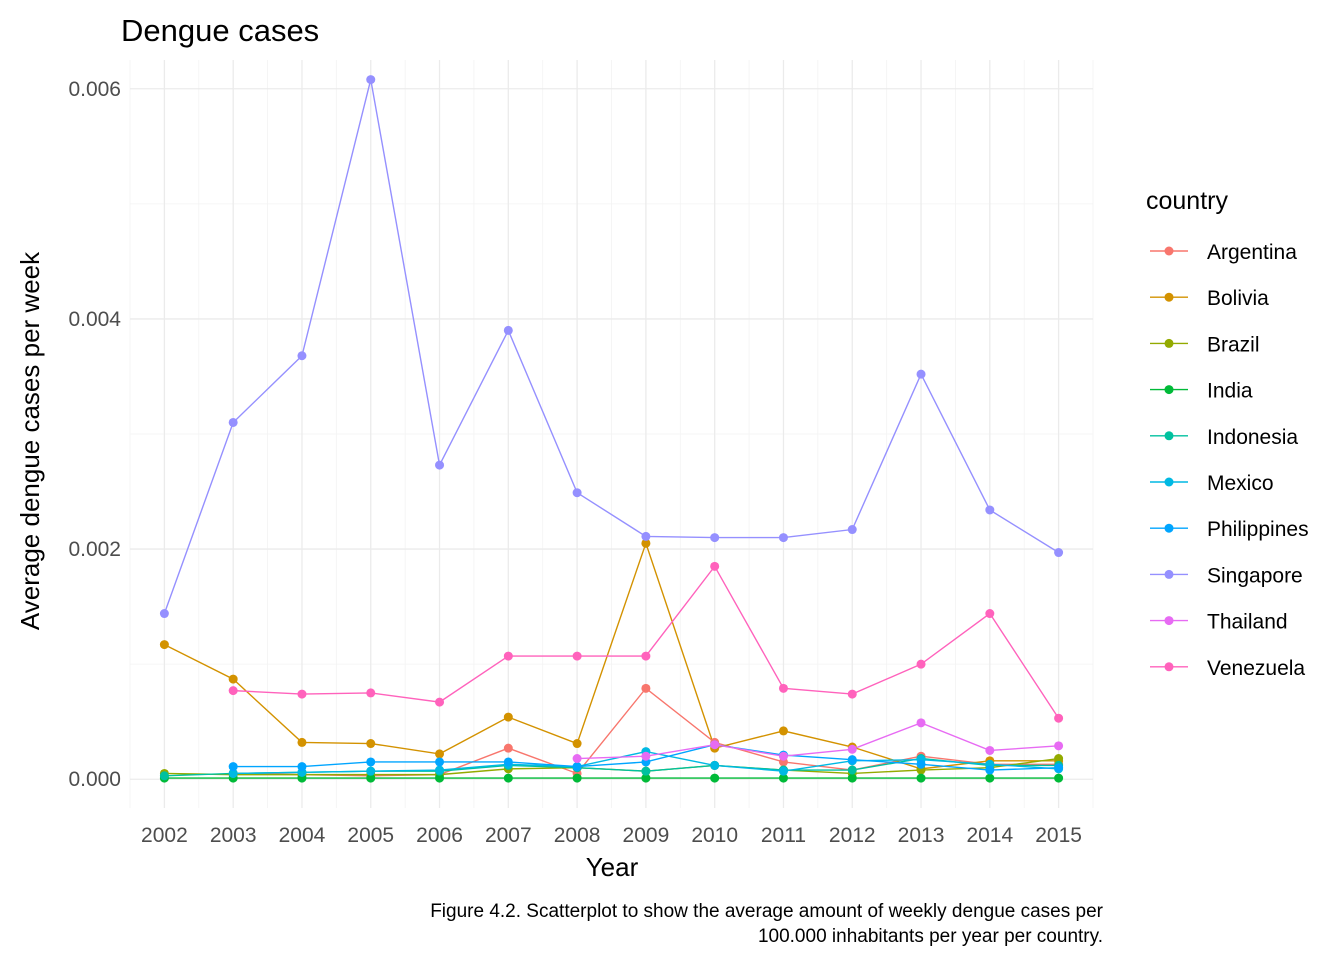  I want to click on point-philippines-2006, so click(440, 762).